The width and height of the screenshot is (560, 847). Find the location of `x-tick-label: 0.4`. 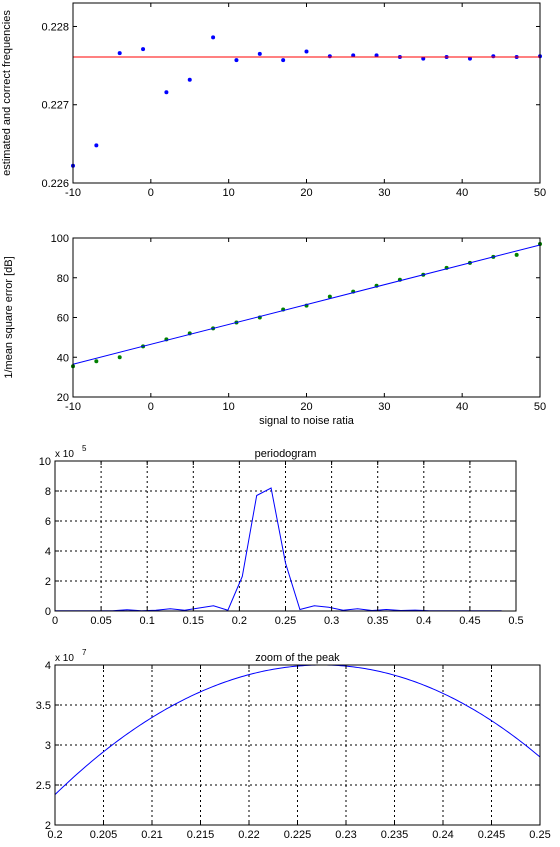

x-tick-label: 0.4 is located at coordinates (423, 621).